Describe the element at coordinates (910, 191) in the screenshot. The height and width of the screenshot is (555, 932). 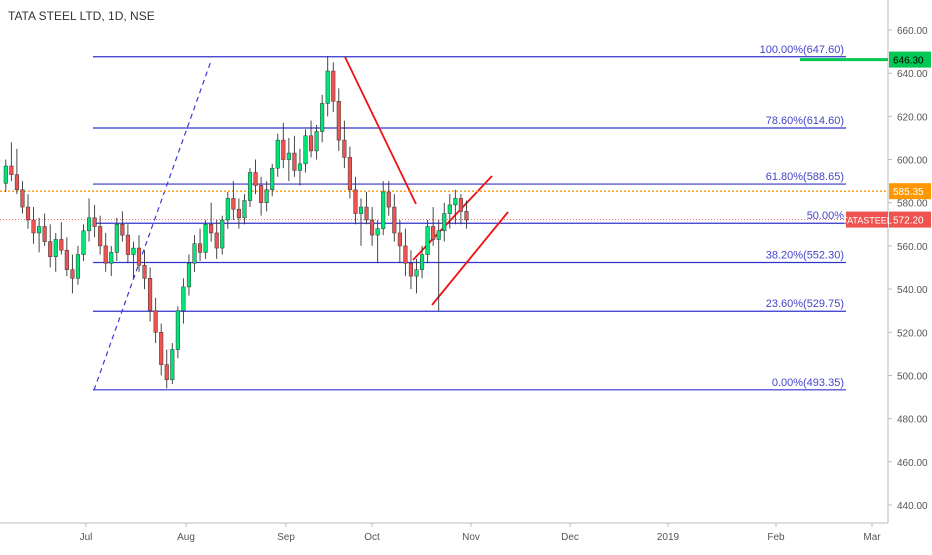
I see `price-badge: 585.35` at that location.